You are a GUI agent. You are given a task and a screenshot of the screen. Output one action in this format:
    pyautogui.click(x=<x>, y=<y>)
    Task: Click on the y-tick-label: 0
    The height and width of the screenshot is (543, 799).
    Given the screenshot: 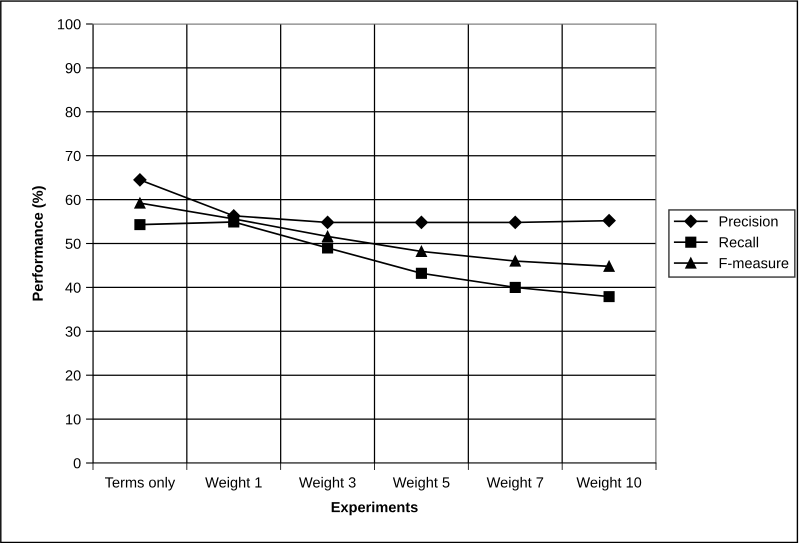 What is the action you would take?
    pyautogui.click(x=77, y=463)
    